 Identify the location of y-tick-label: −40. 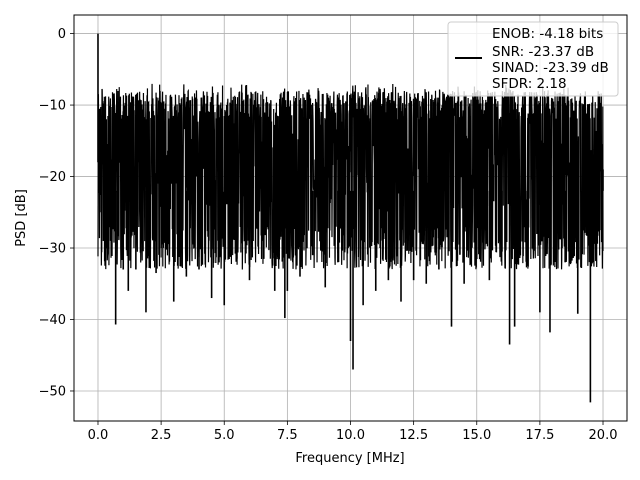
(52, 320).